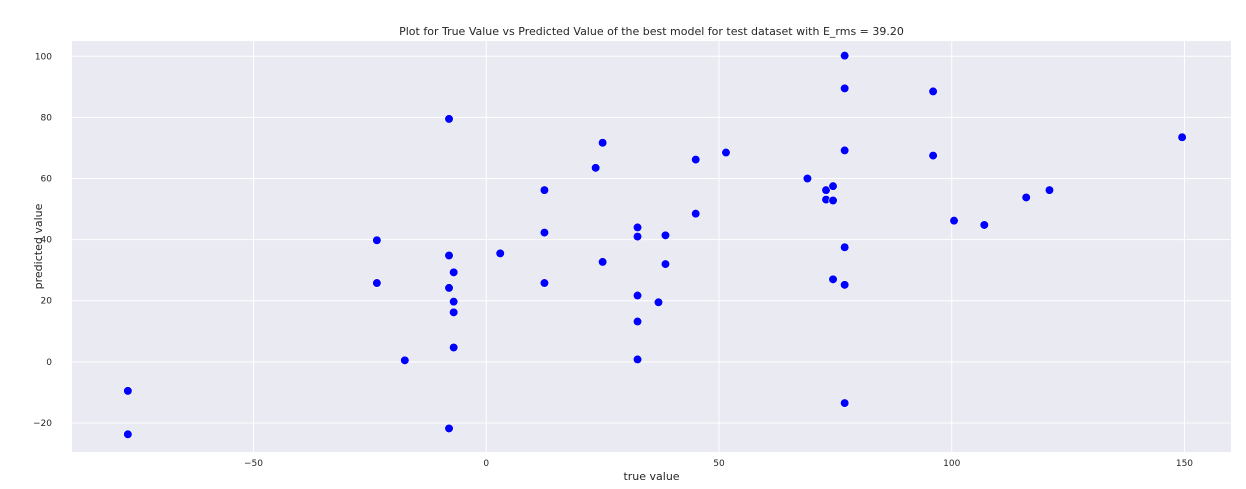  I want to click on y-axis-label: predicted value, so click(38, 246).